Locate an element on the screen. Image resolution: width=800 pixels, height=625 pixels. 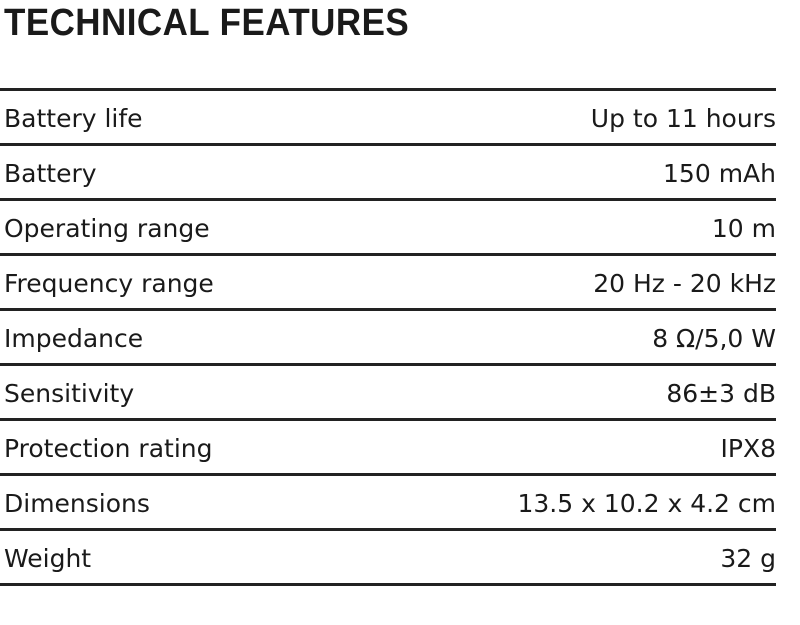
spec-label: Frequency range is located at coordinates (109, 283).